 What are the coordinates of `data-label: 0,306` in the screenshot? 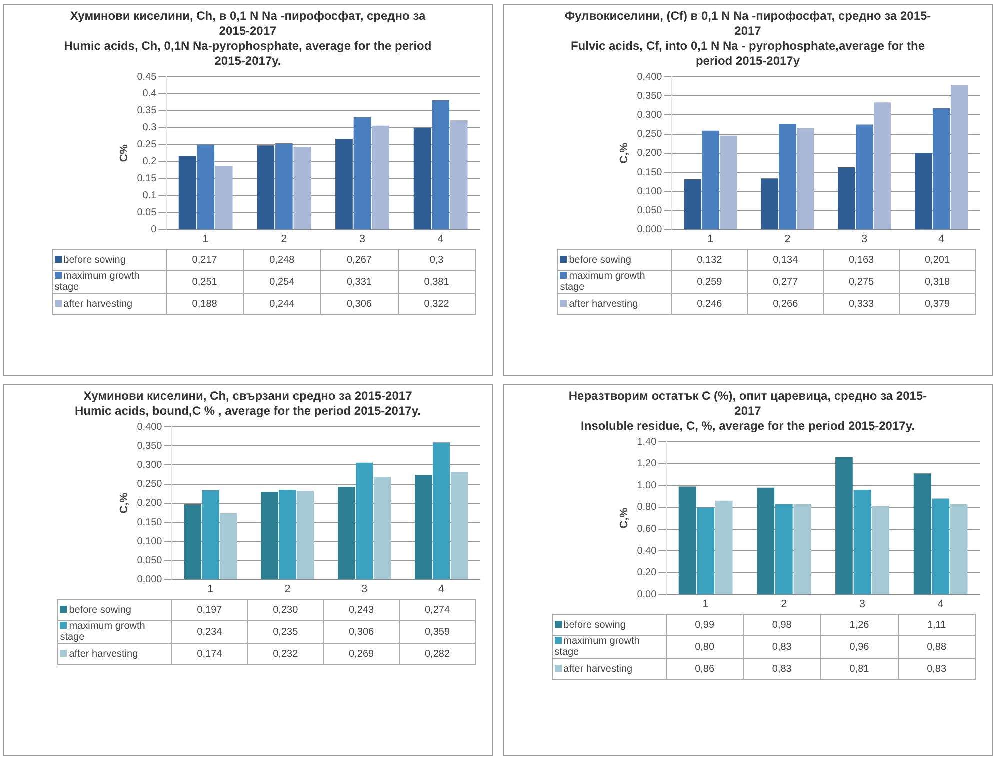 It's located at (362, 632).